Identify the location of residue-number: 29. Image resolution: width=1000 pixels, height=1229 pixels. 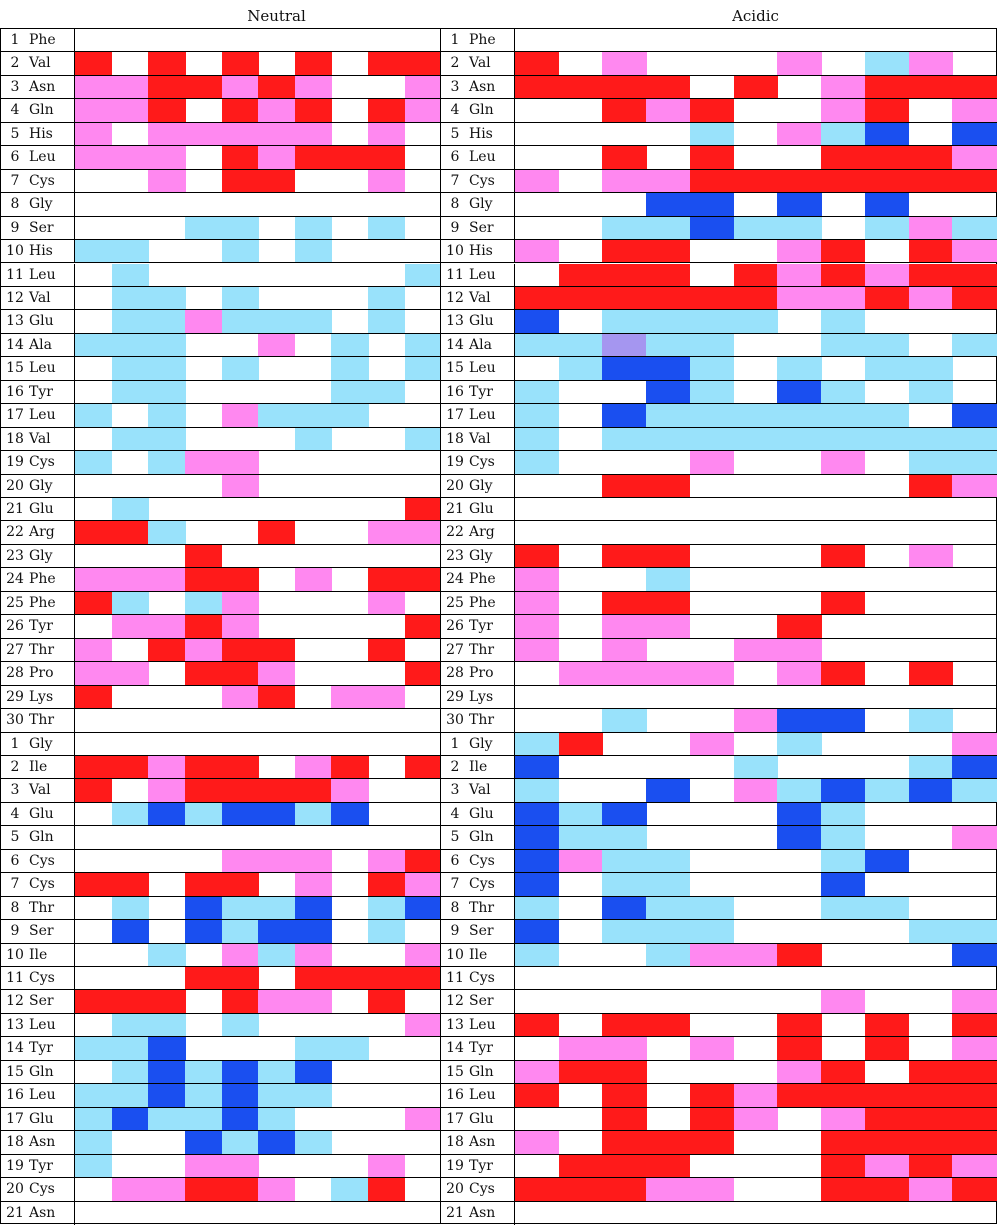
(15, 696).